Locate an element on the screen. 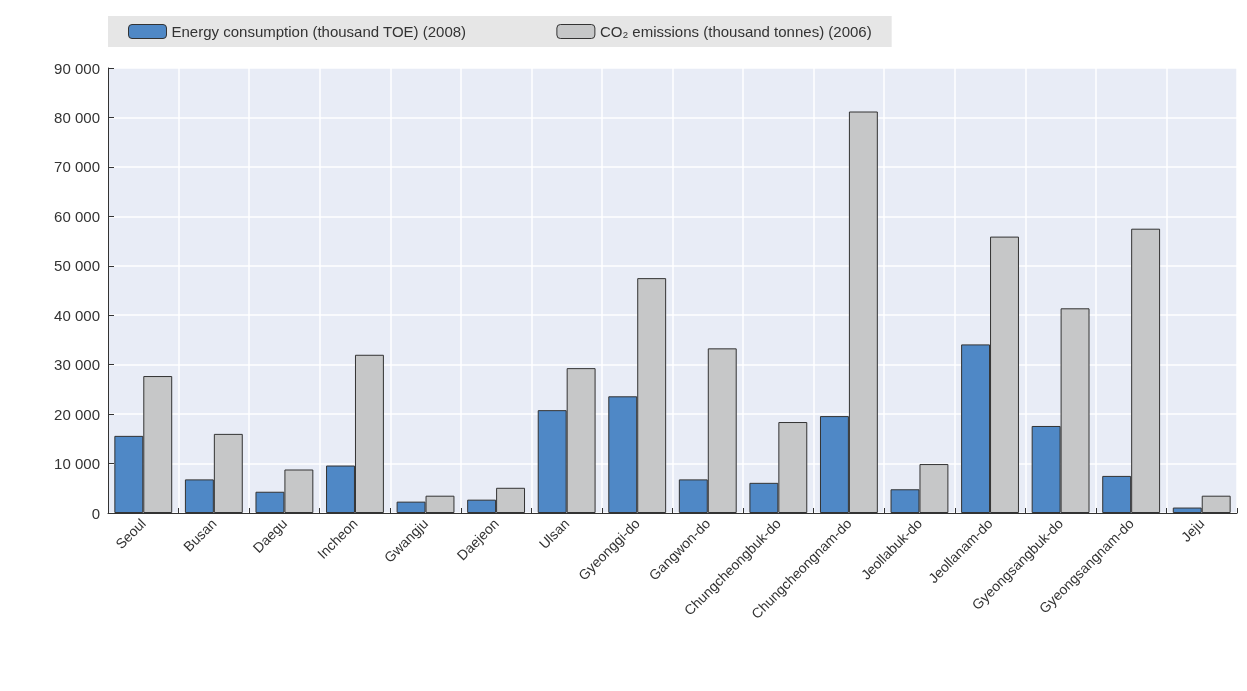 The height and width of the screenshot is (691, 1247). legend-label: Energy consumption (thousand TOE) (2008) is located at coordinates (319, 31).